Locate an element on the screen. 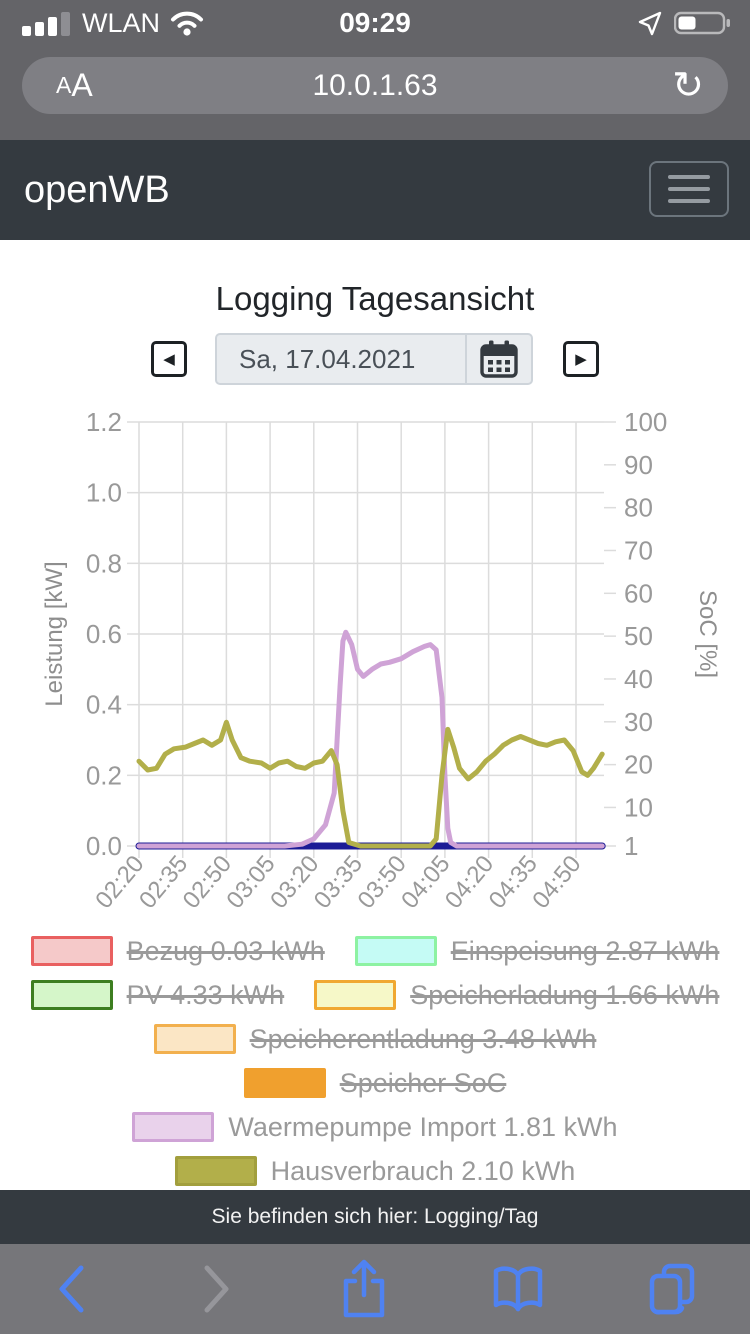 The width and height of the screenshot is (750, 1334). tabs-button is located at coordinates (673, 1289).